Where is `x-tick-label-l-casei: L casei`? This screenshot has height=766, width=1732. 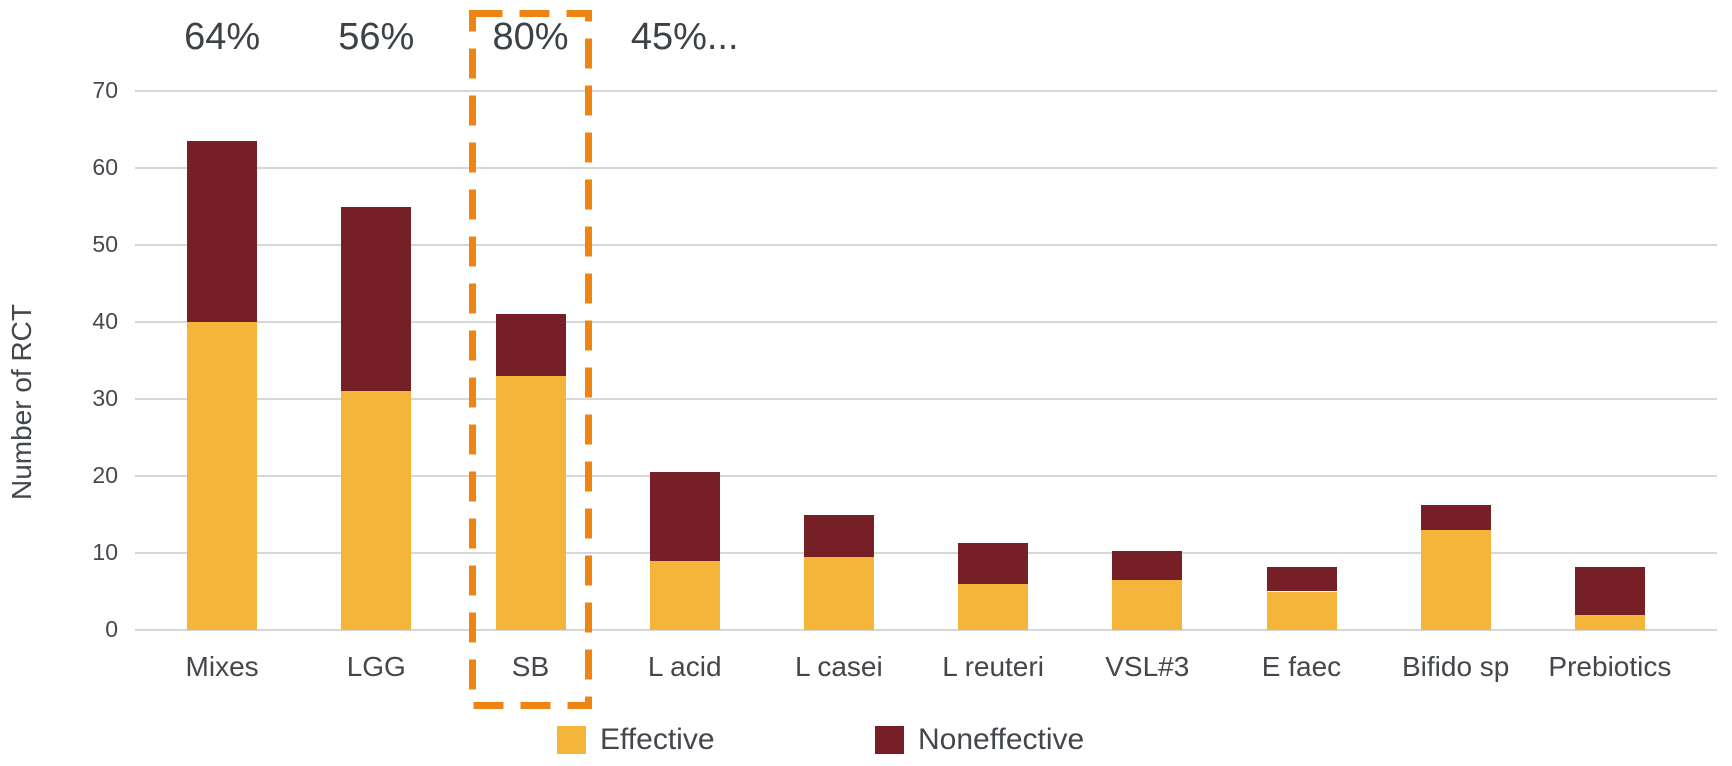 x-tick-label-l-casei: L casei is located at coordinates (839, 666).